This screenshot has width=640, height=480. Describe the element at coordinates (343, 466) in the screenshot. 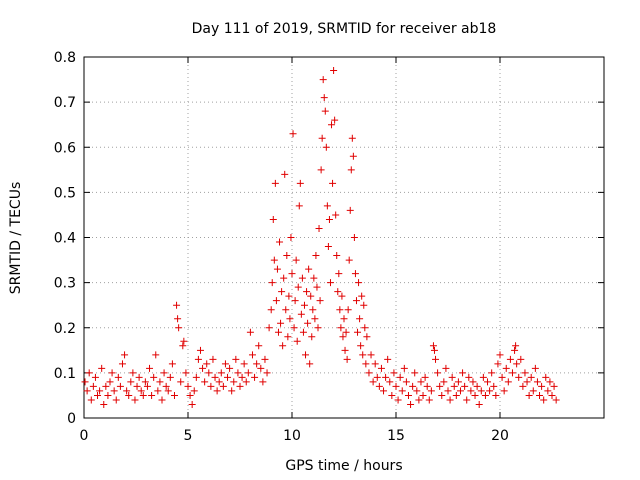

I see `x-axis-label: GPS time / hours` at that location.